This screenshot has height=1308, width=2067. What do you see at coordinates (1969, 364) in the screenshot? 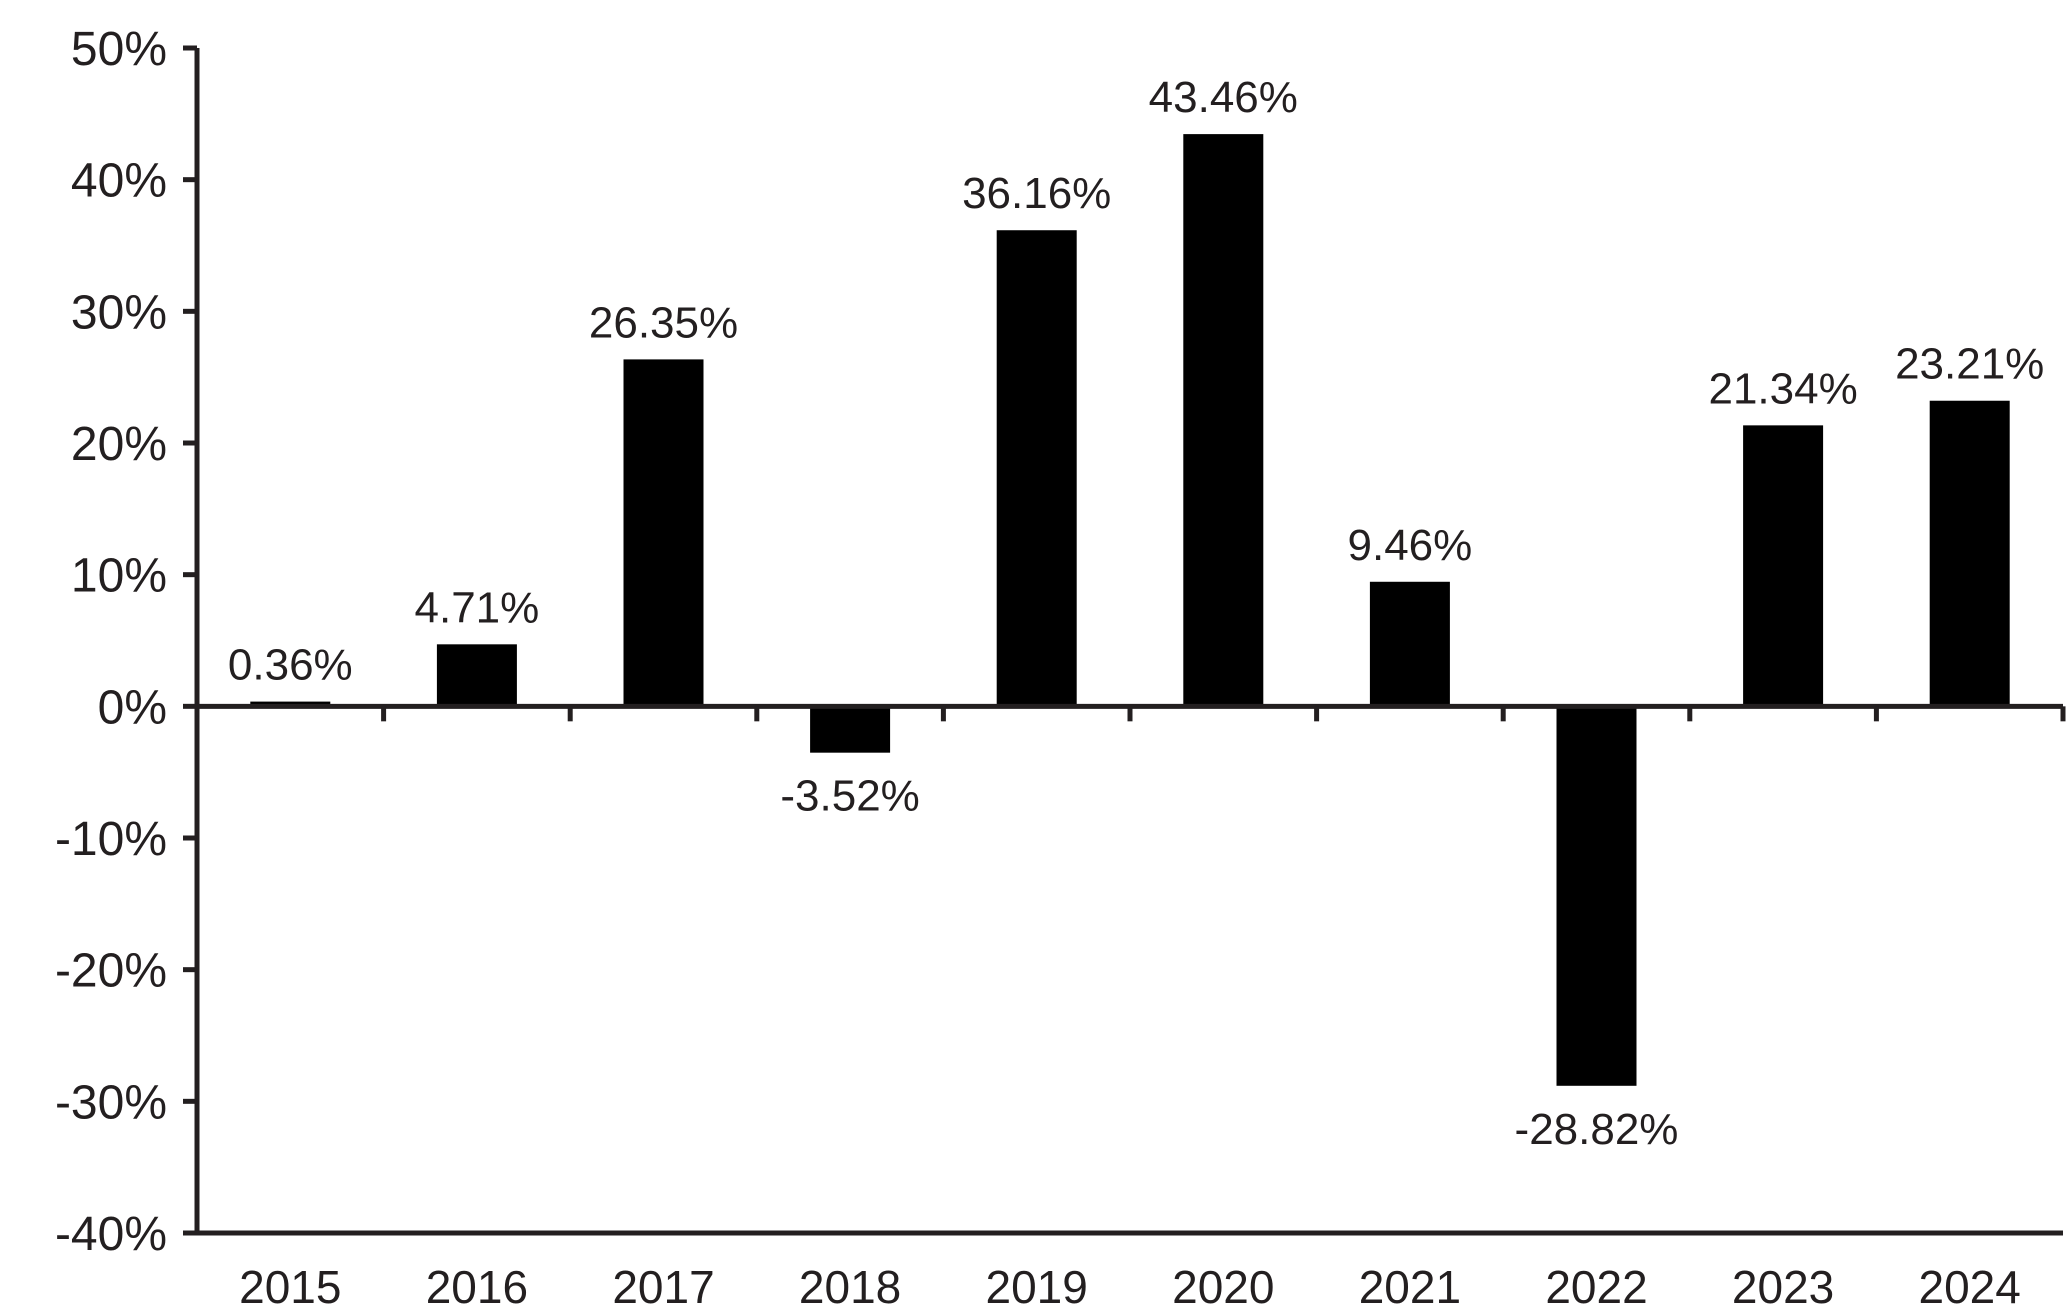
I see `data-label-2024: 23.21%` at bounding box center [1969, 364].